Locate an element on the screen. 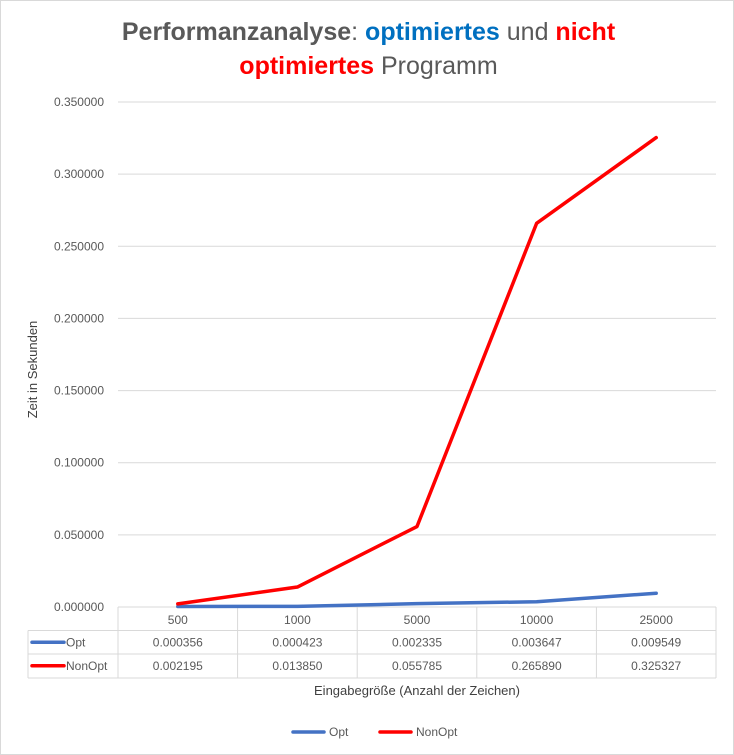  y-tick-label: 0.150000 is located at coordinates (79, 391).